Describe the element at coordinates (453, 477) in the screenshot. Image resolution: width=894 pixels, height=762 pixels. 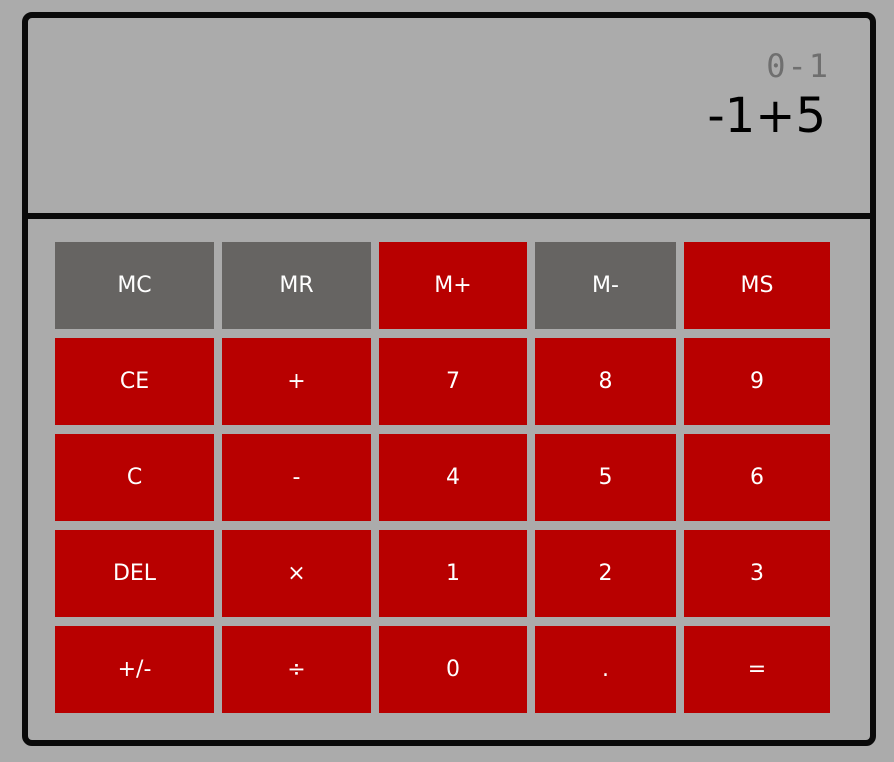
I see `digit-4-button: 4` at that location.